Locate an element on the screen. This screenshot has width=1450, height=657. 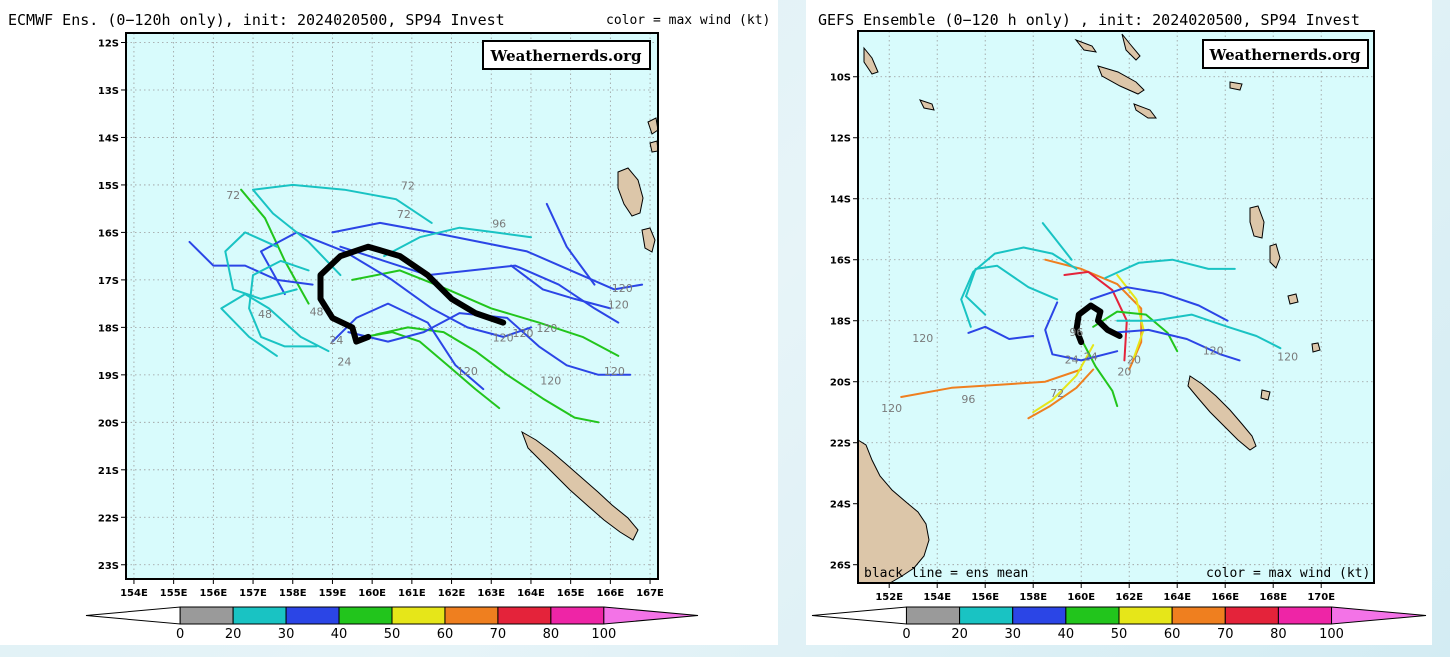
ecmwf-y-axis: 12S 13S 14S 15S 16S 17S 18S 19S 20S 21S 22S 23S is located at coordinates (112, 305).